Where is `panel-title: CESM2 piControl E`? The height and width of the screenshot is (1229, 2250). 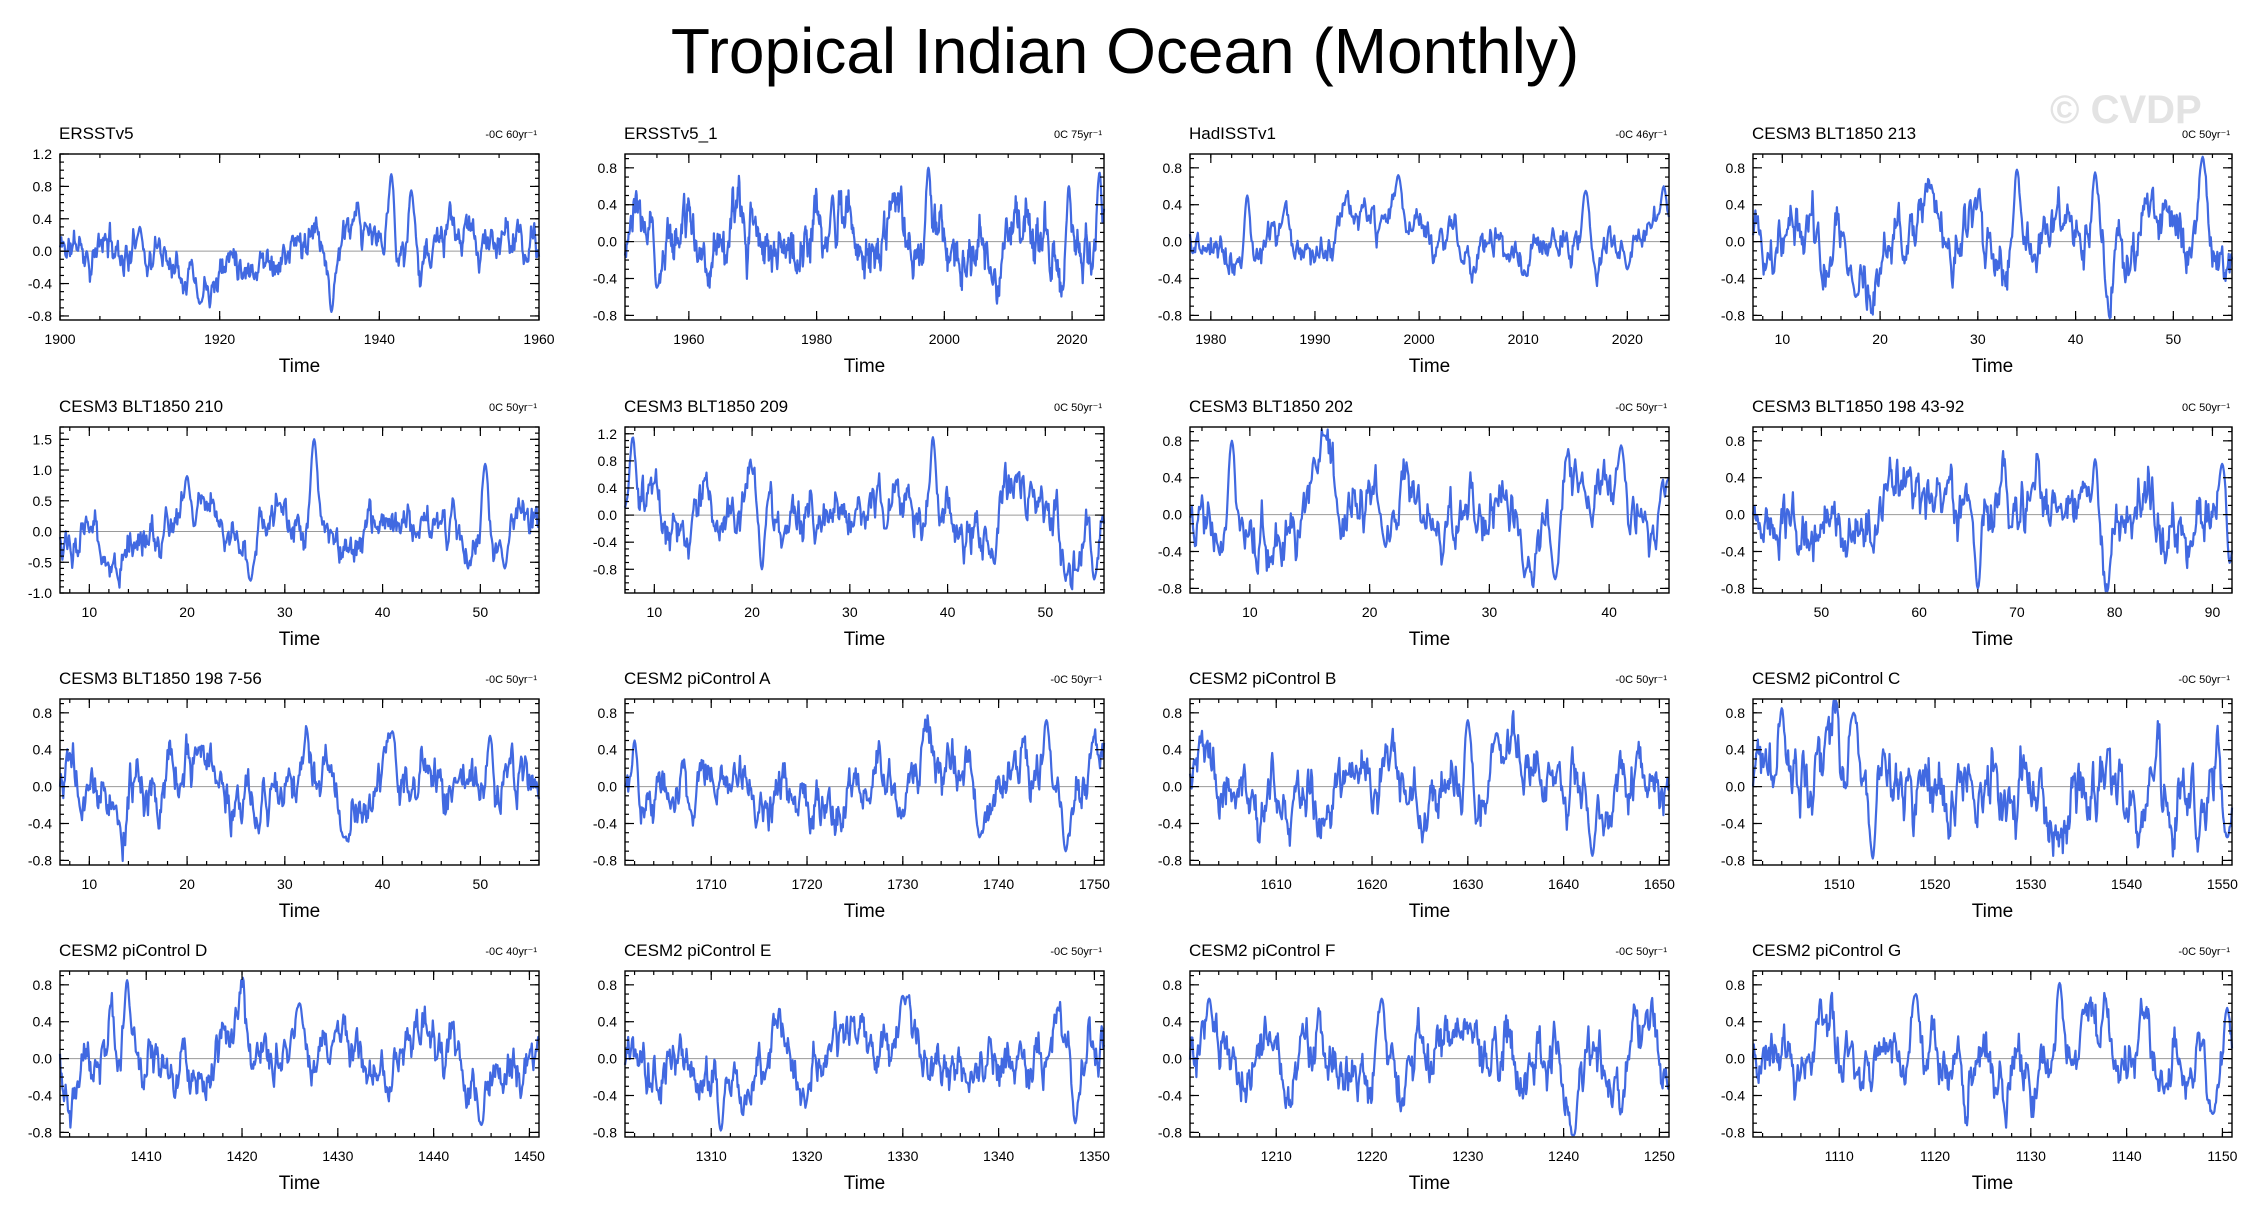 panel-title: CESM2 piControl E is located at coordinates (697, 950).